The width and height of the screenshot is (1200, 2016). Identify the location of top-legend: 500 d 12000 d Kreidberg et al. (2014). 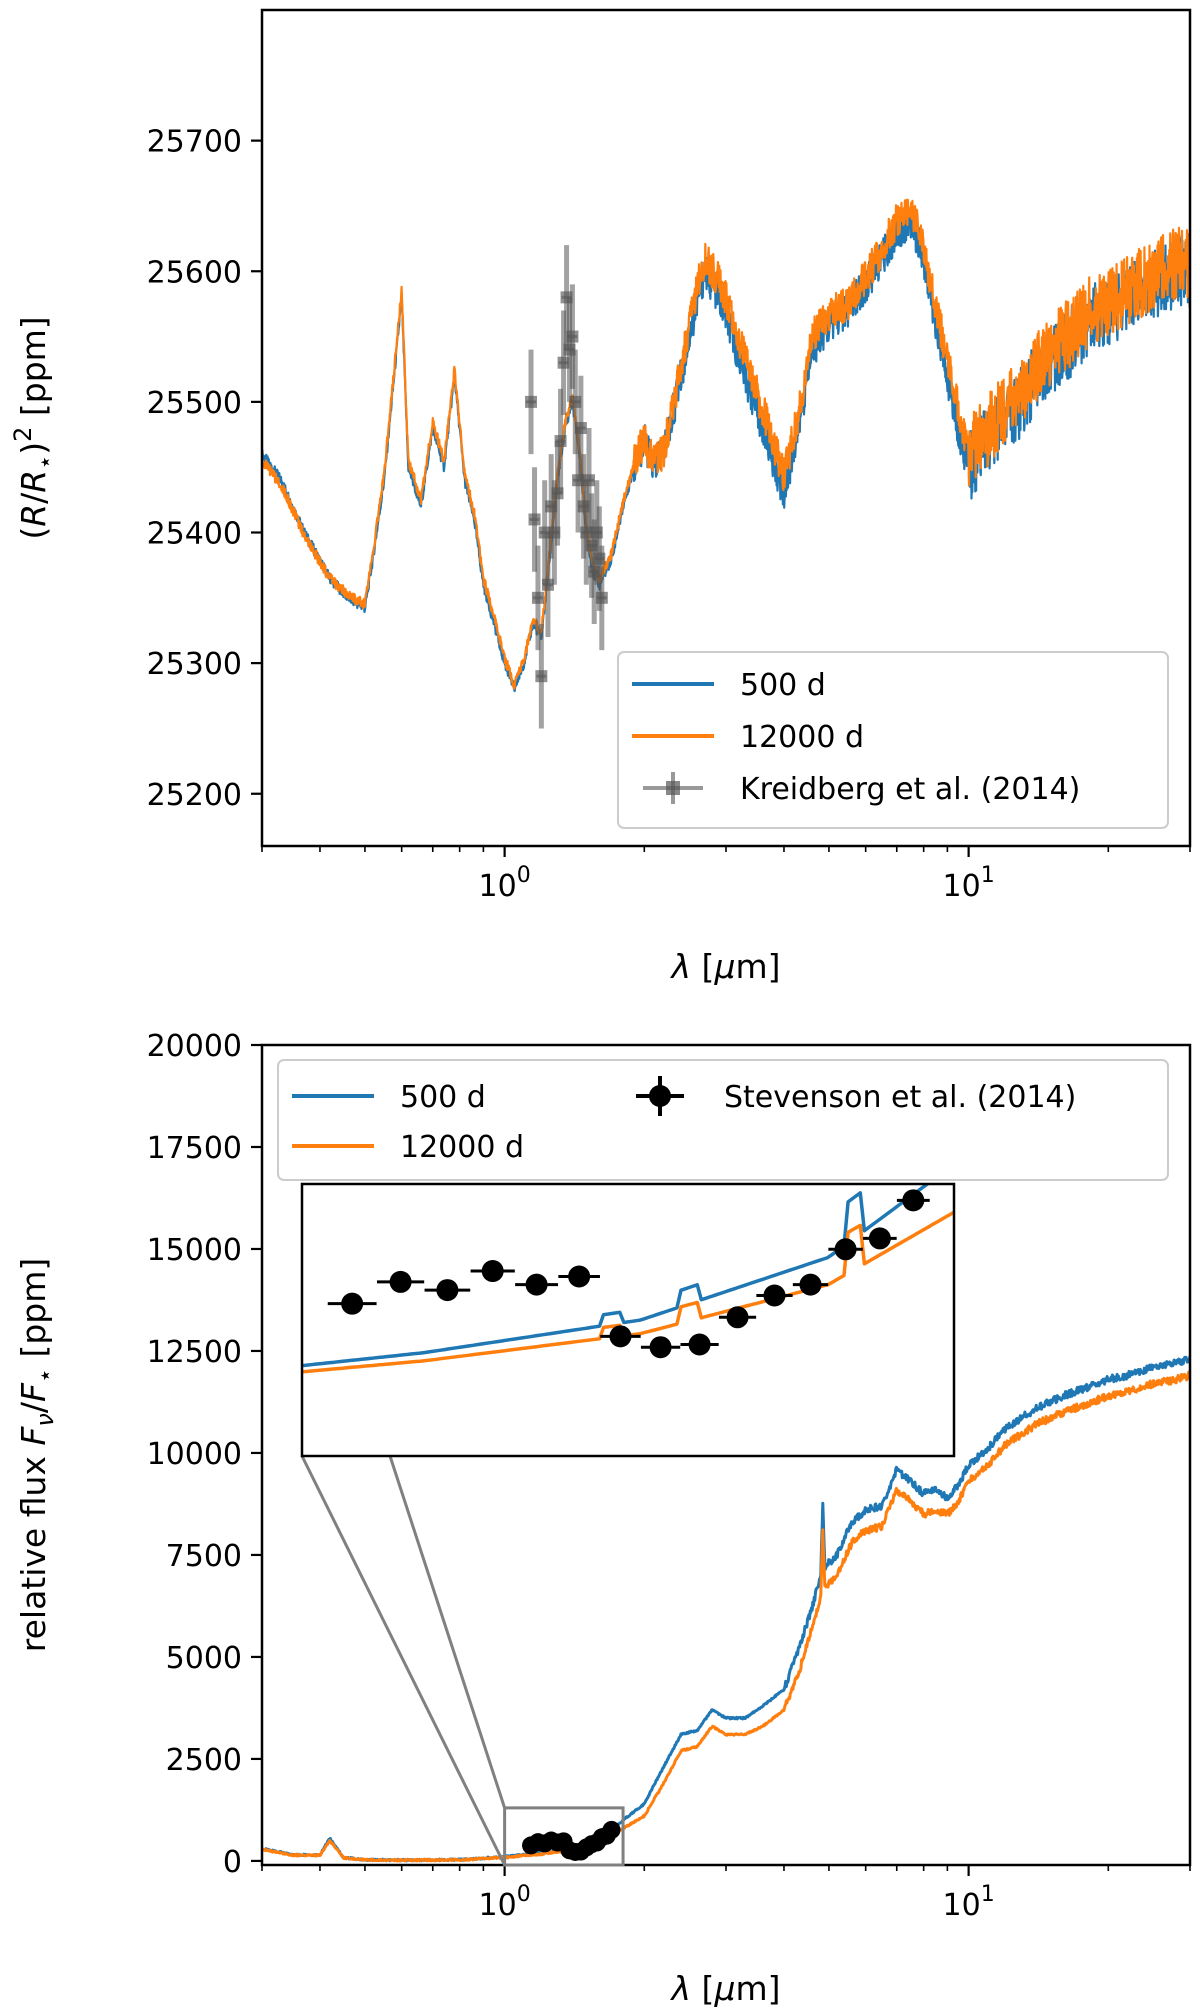
(893, 740).